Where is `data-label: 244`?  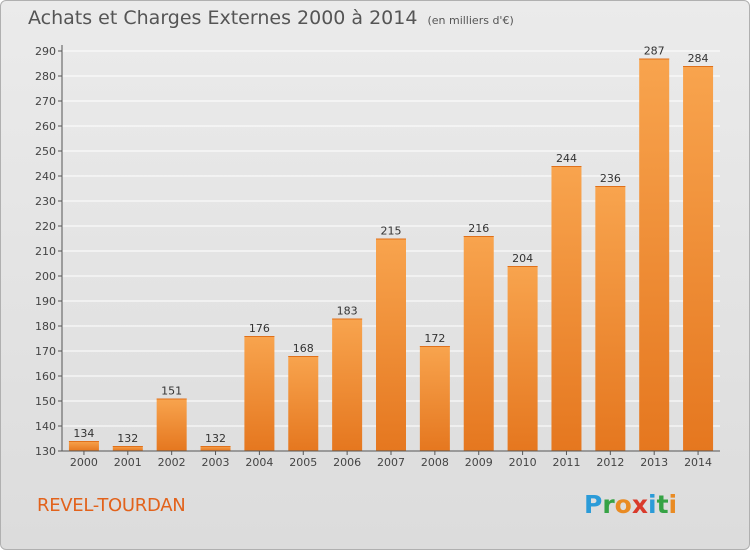 data-label: 244 is located at coordinates (566, 158).